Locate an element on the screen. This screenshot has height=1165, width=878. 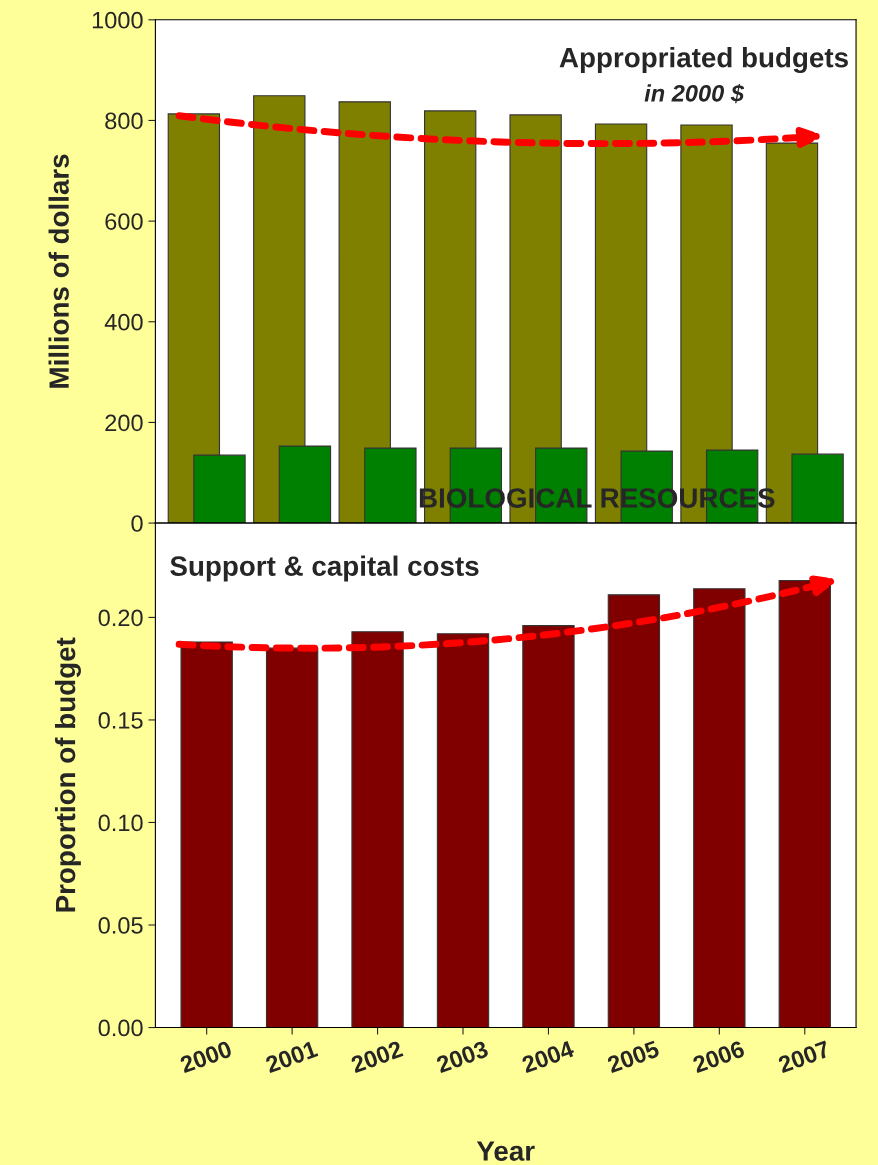
y-axis-title: Millions of dollars is located at coordinates (58, 271).